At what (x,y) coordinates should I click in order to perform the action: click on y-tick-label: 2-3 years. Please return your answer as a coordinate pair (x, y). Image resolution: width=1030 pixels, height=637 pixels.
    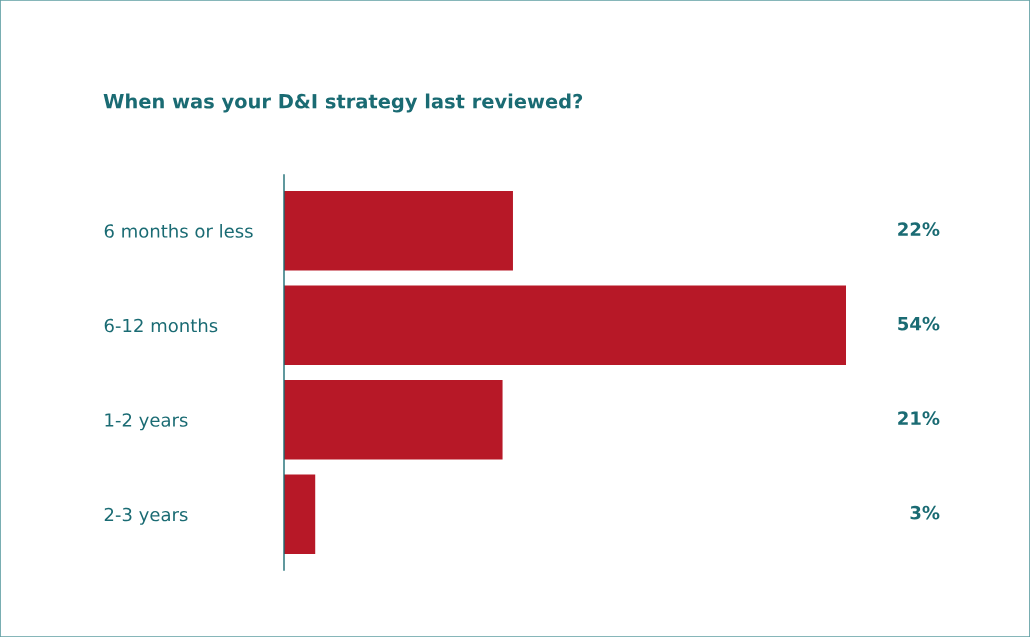
    Looking at the image, I should click on (146, 516).